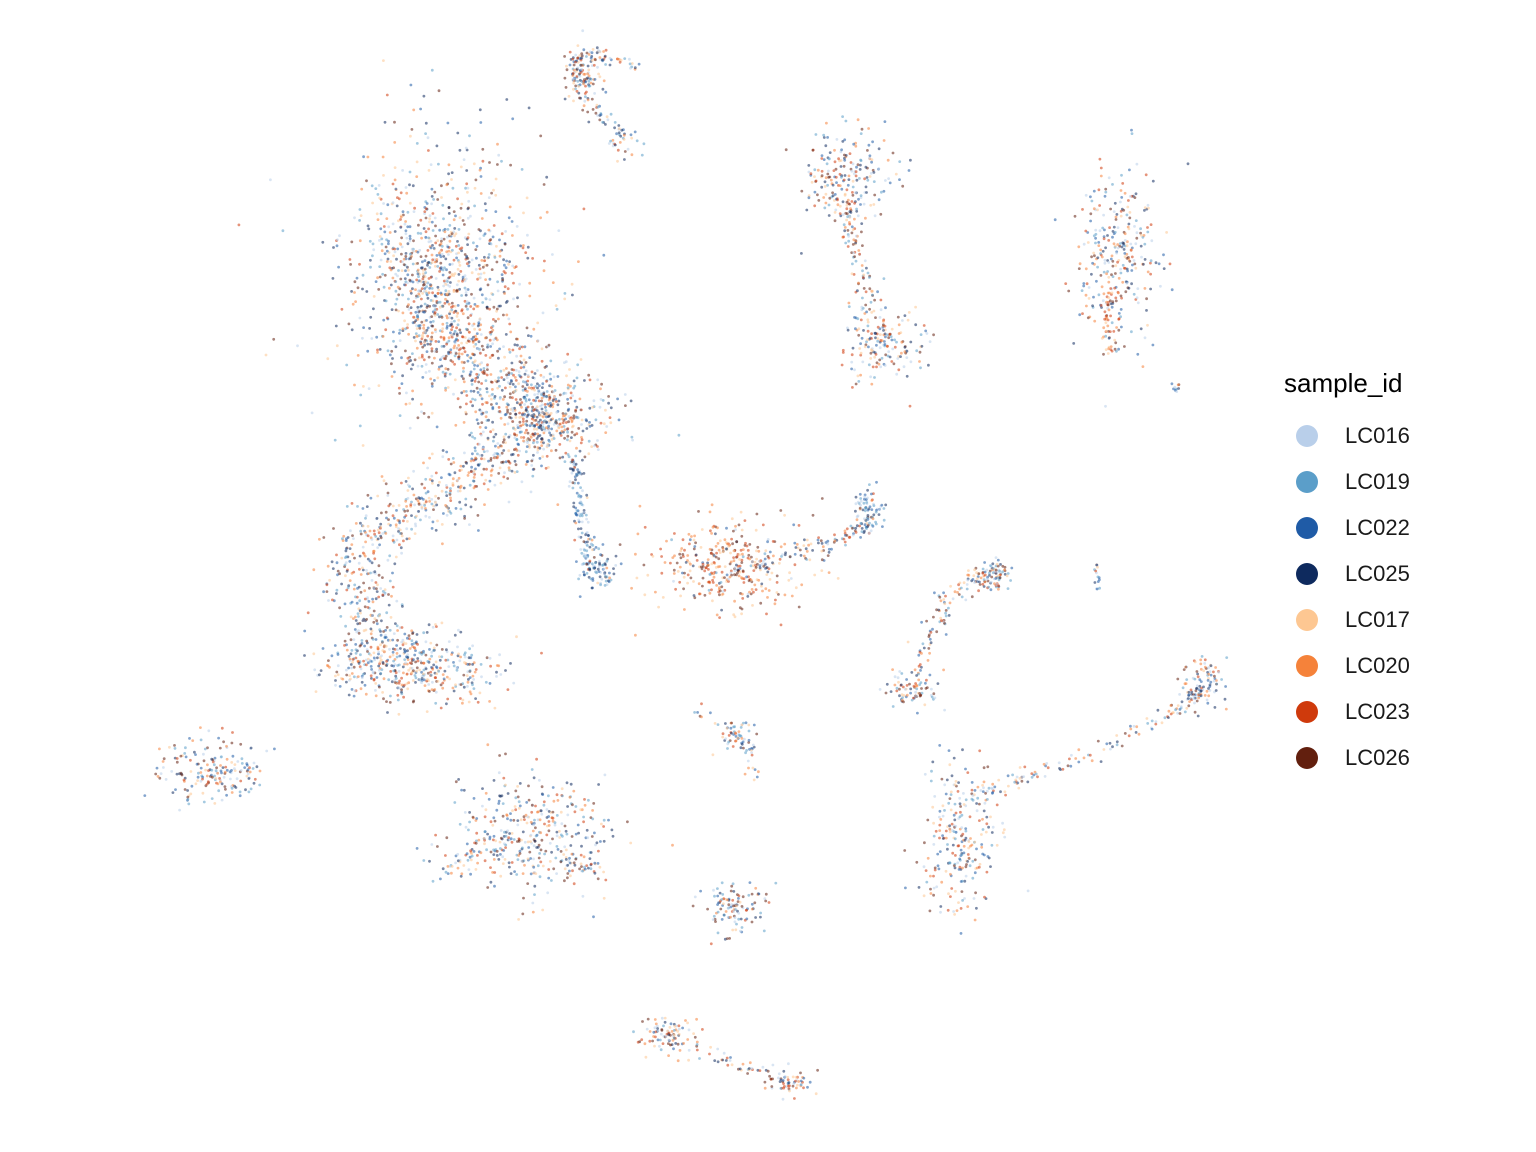  I want to click on point-1938, so click(373, 602).